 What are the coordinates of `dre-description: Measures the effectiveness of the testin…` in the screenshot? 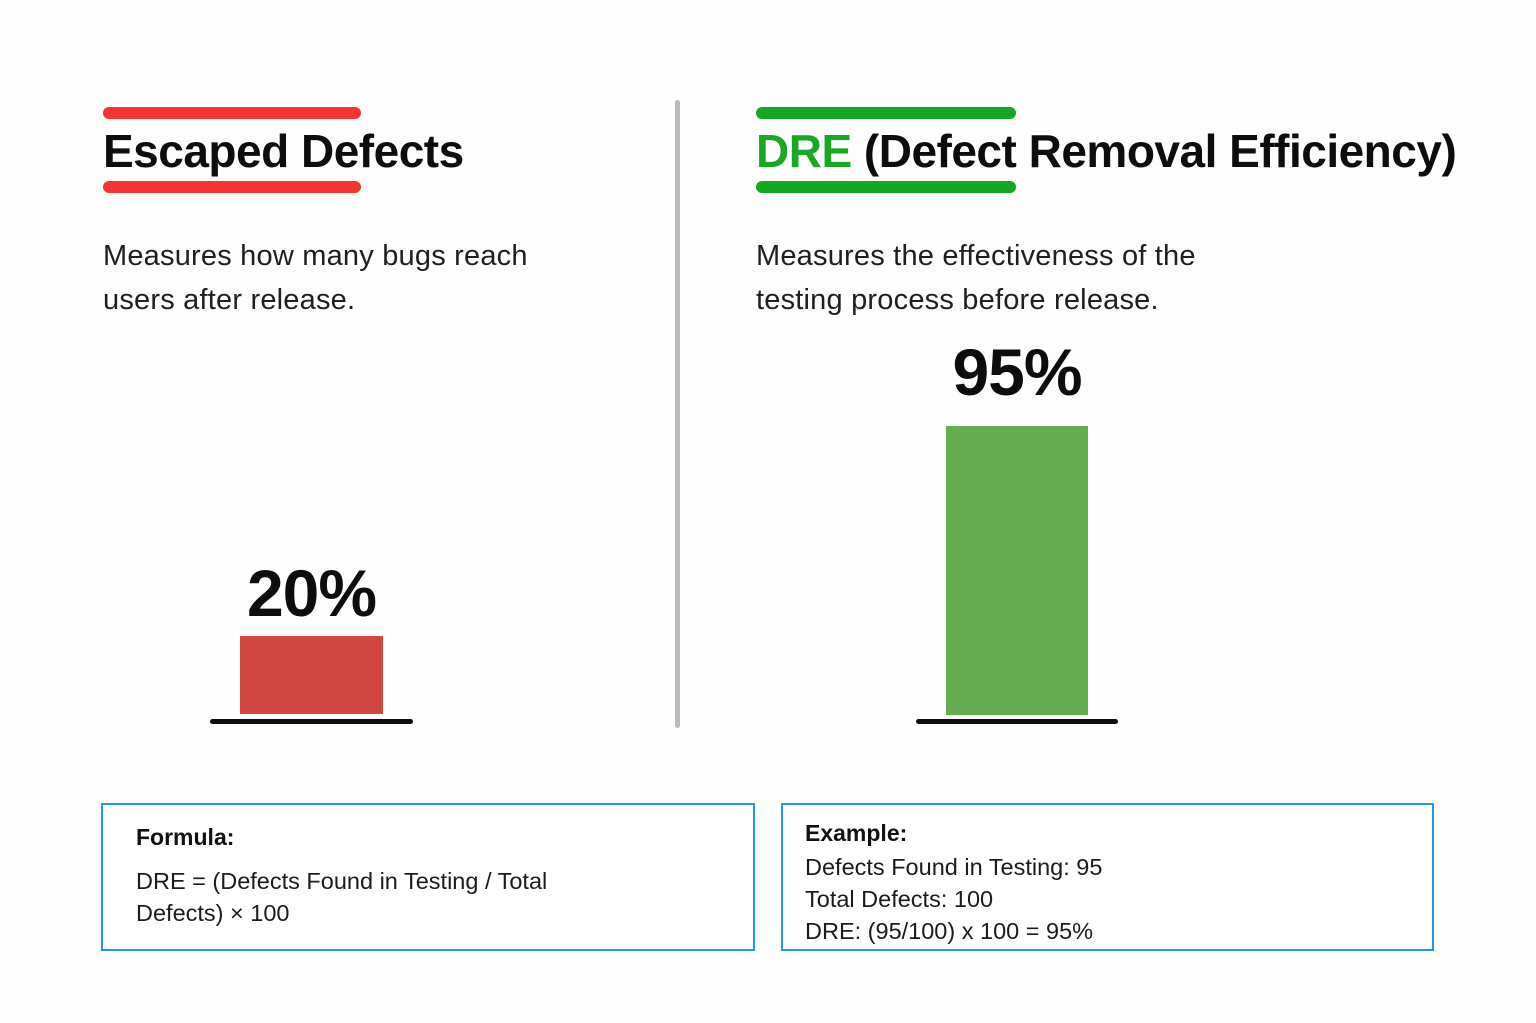 It's located at (976, 278).